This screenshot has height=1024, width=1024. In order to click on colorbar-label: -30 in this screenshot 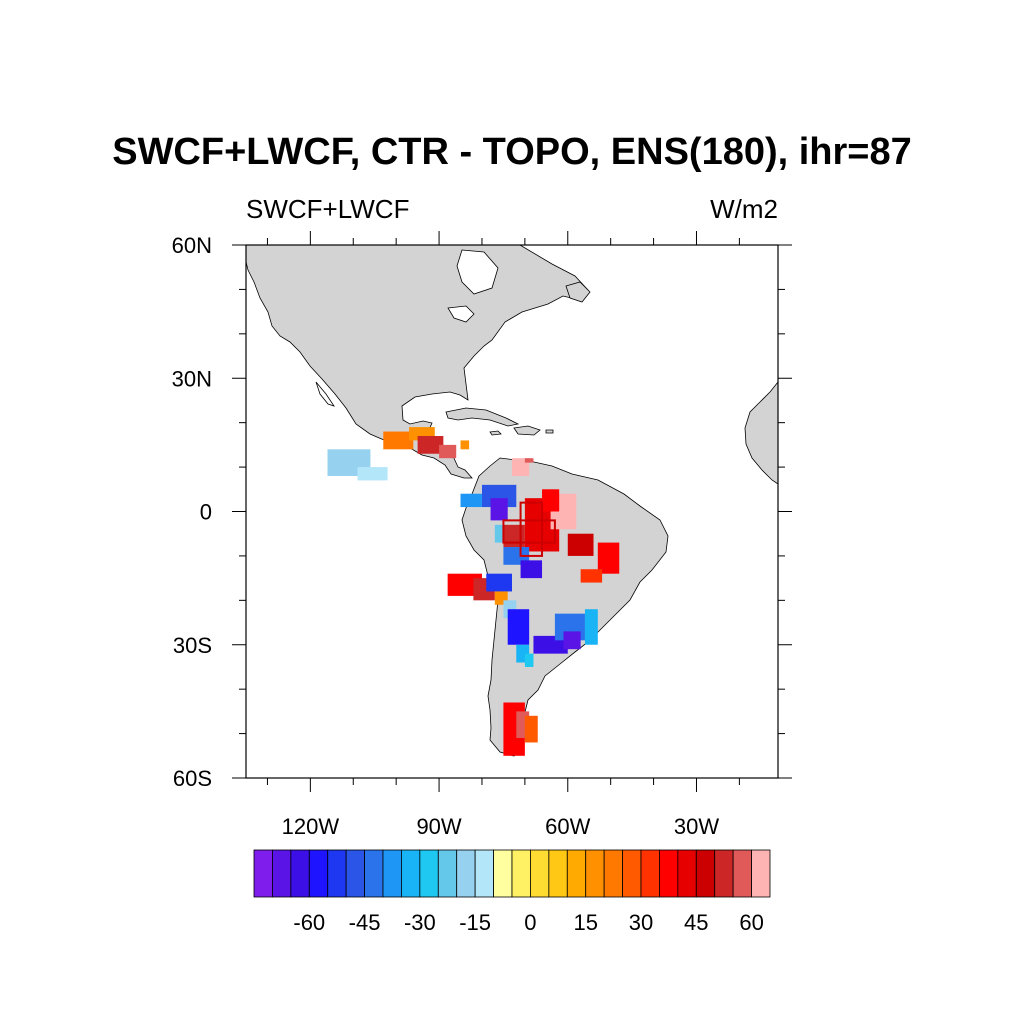, I will do `click(420, 922)`.